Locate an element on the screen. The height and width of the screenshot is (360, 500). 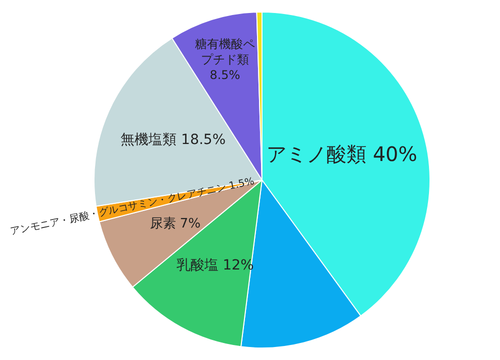
slice-label: 尿素 7% is located at coordinates (175, 224).